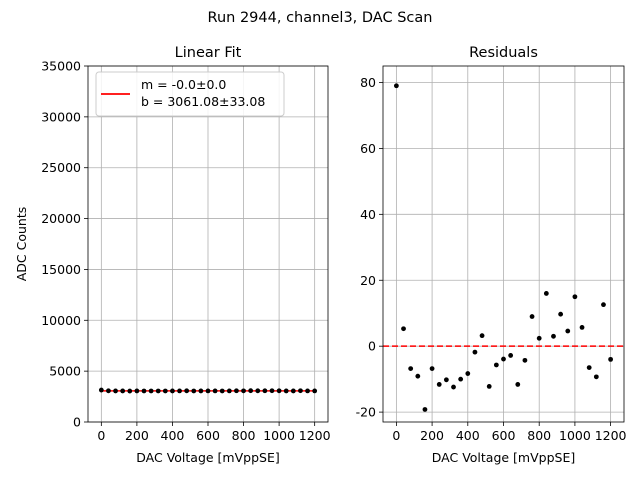 The image size is (640, 480). I want to click on y-tick-label: 15000, so click(61, 269).